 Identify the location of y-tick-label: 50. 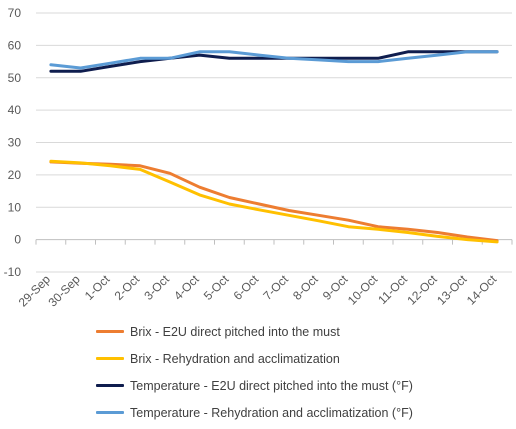
(15, 78).